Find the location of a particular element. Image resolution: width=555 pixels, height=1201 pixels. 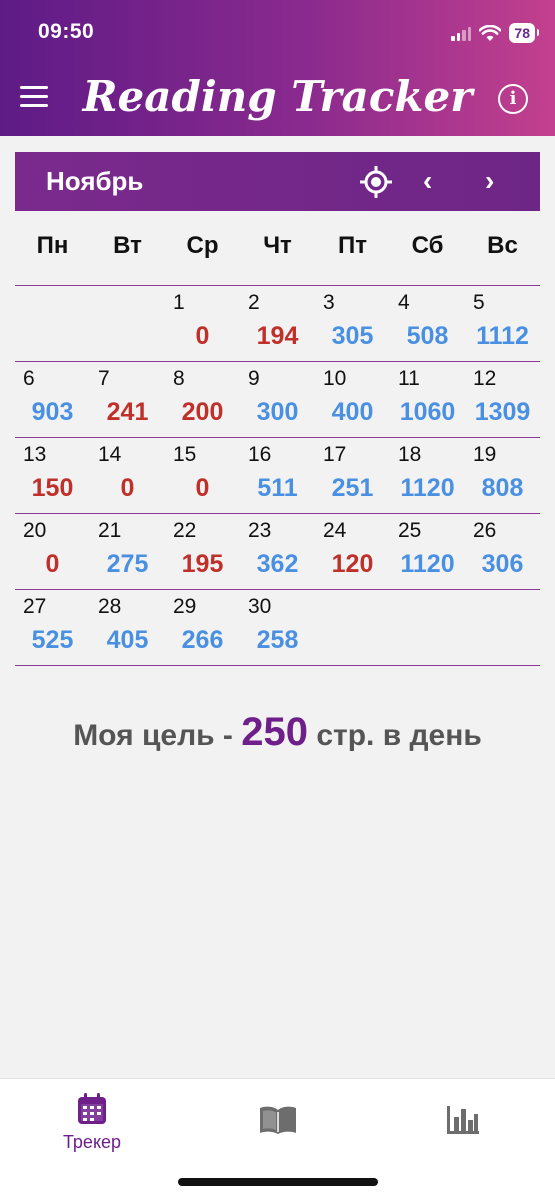

weekday-fri: Пт is located at coordinates (352, 245).